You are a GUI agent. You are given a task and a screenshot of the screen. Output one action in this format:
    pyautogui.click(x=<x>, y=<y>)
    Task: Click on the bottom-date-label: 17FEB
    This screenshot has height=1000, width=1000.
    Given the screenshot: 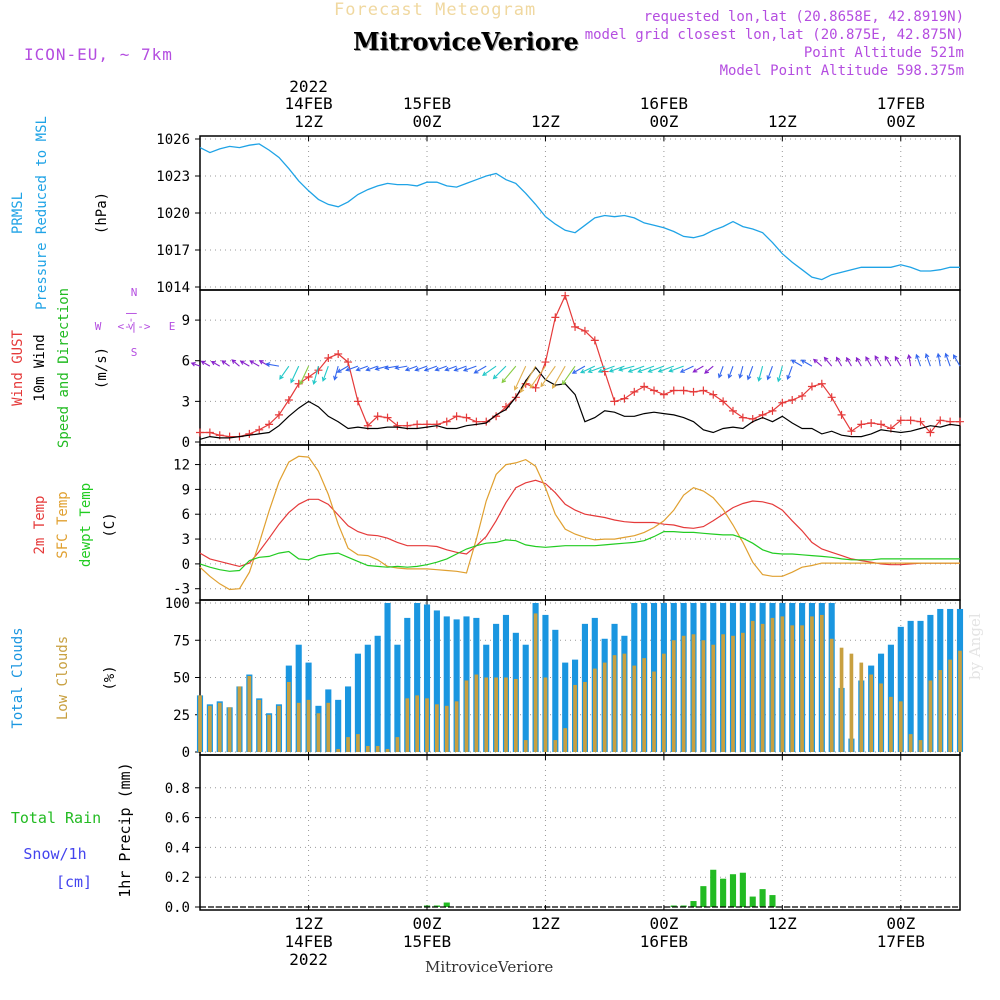 What is the action you would take?
    pyautogui.click(x=901, y=941)
    